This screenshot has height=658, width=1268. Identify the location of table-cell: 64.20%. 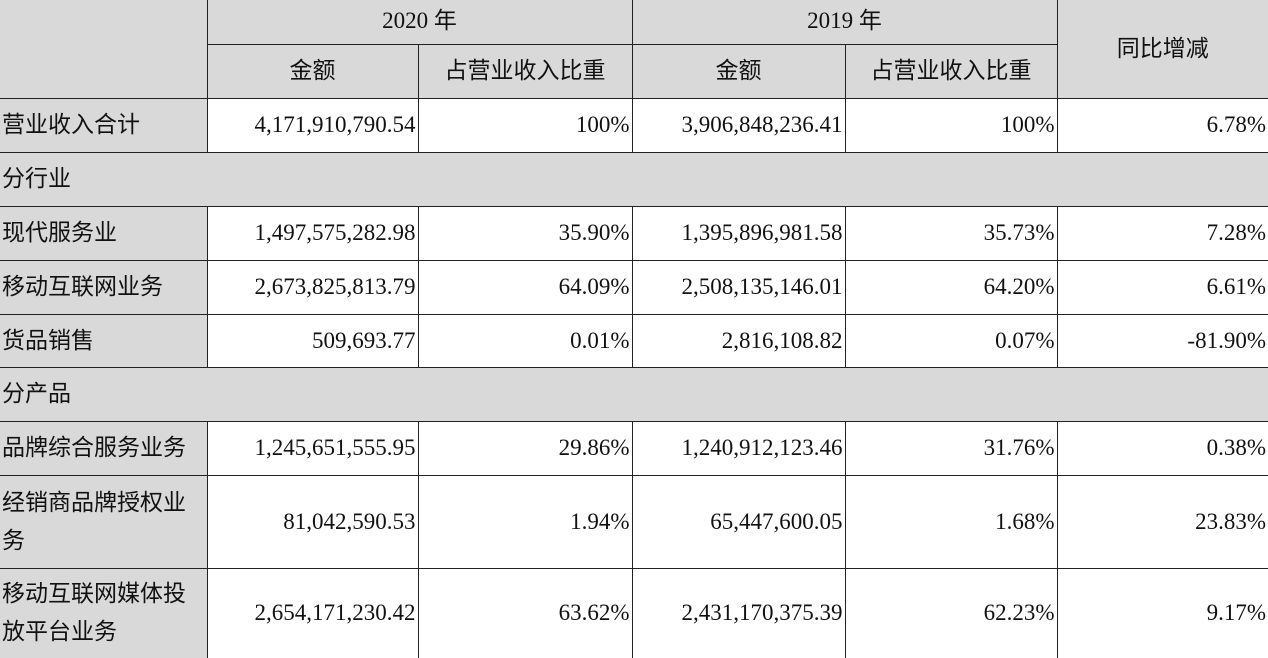
(951, 287).